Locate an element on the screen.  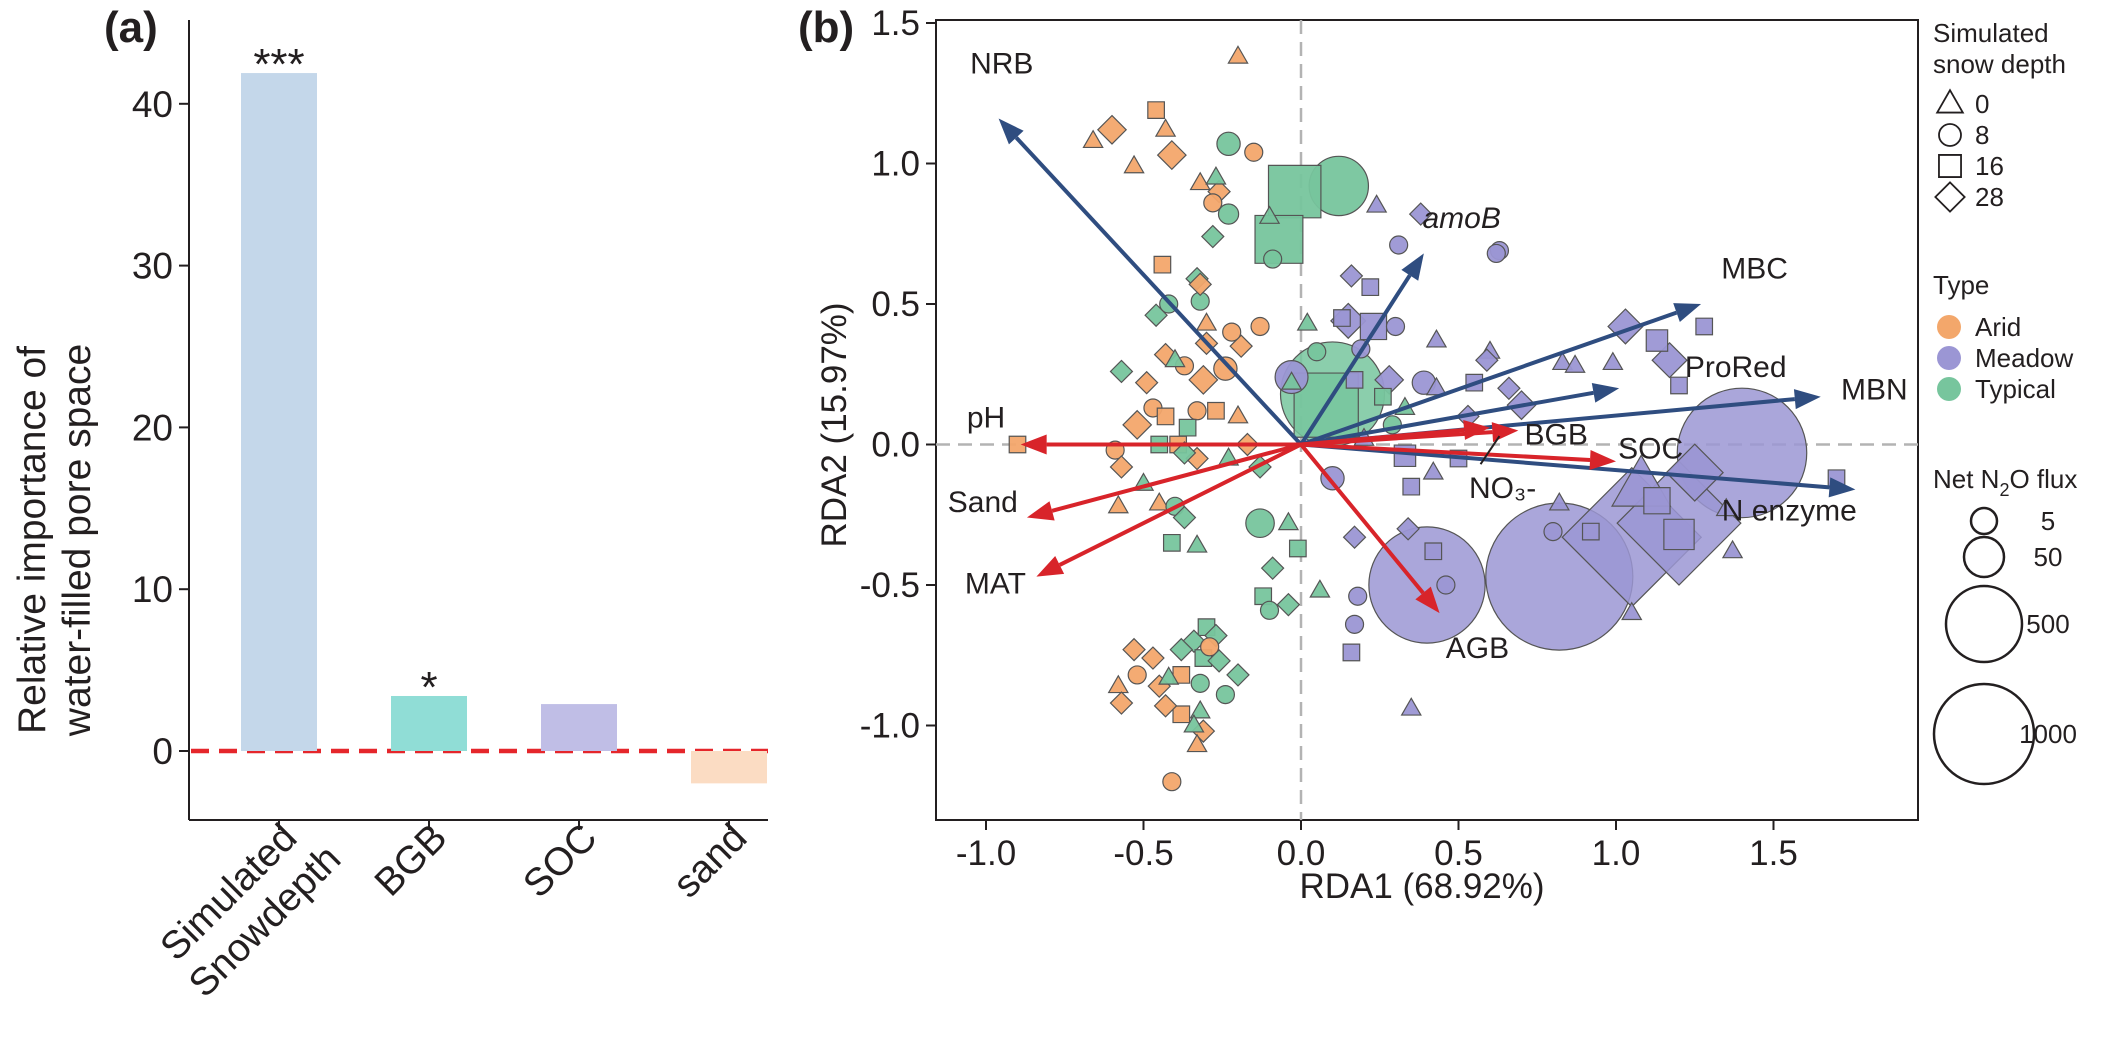
legend-type-label: Arid is located at coordinates (1998, 327).